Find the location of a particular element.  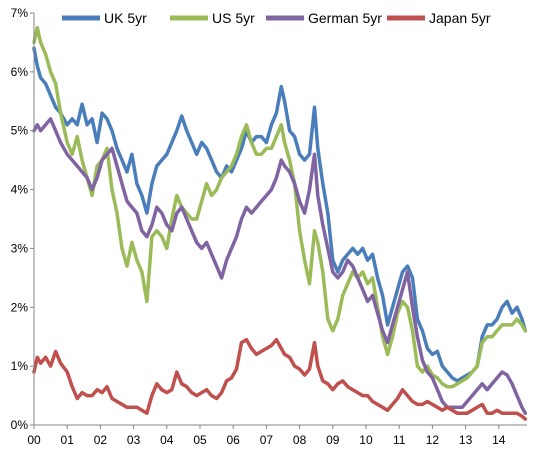

x-tick-label: 08 is located at coordinates (300, 440).